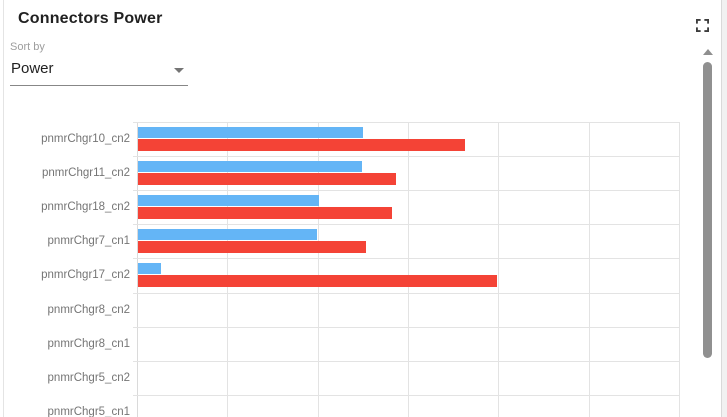 The height and width of the screenshot is (417, 727). What do you see at coordinates (88, 377) in the screenshot?
I see `category-label: pnmrChgr5_cn2` at bounding box center [88, 377].